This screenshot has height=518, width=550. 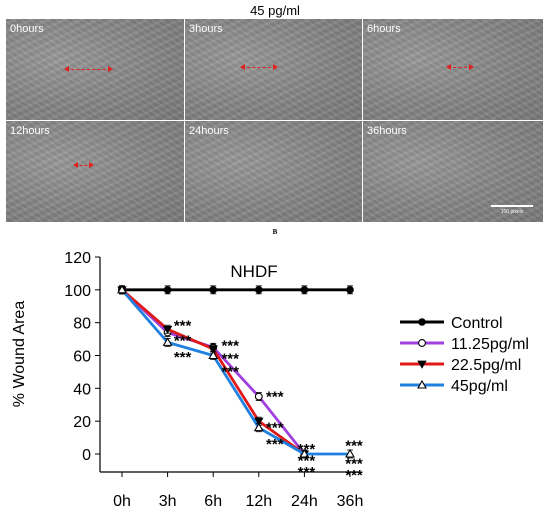 What do you see at coordinates (512, 206) in the screenshot?
I see `scale-bar-line` at bounding box center [512, 206].